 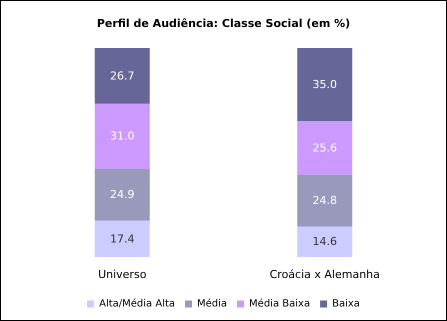 I want to click on chart-title: Perfil de Audiência: Classe Social (em %), so click(x=223, y=23).